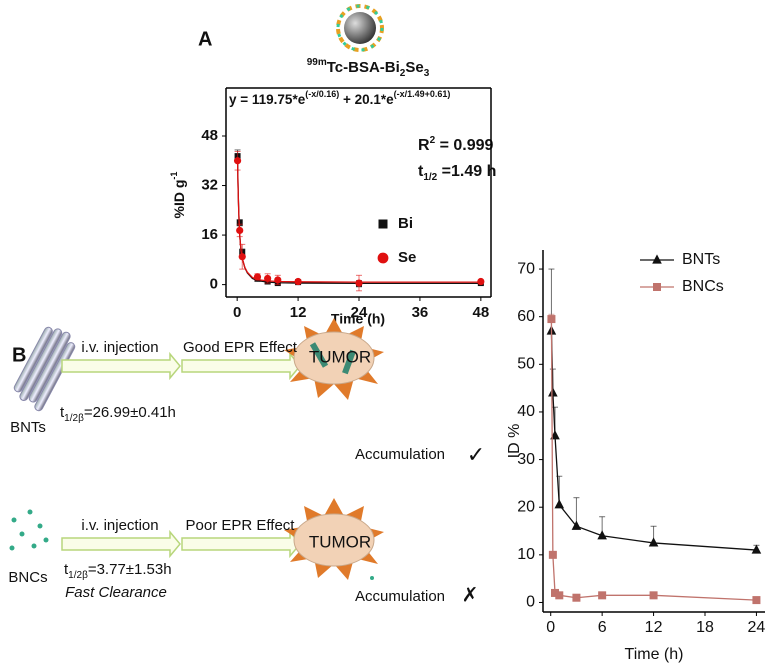 This screenshot has width=769, height=669. Describe the element at coordinates (422, 94) in the screenshot. I see `equation-part: (-x/1.49+0.61)` at that location.